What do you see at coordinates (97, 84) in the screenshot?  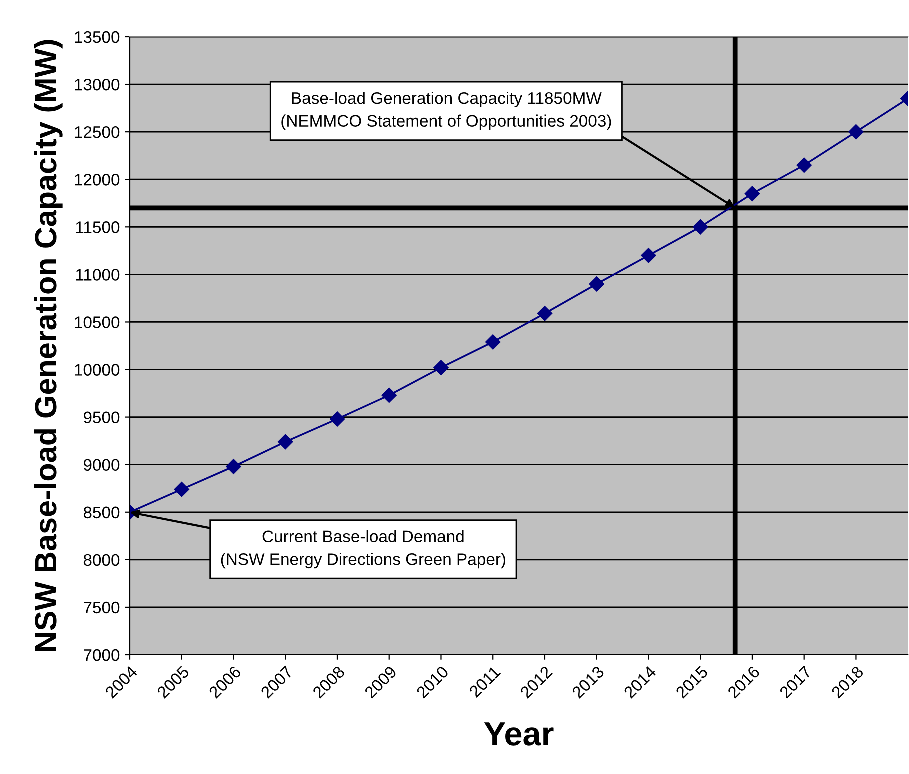 I see `y-tick-label: 13000` at bounding box center [97, 84].